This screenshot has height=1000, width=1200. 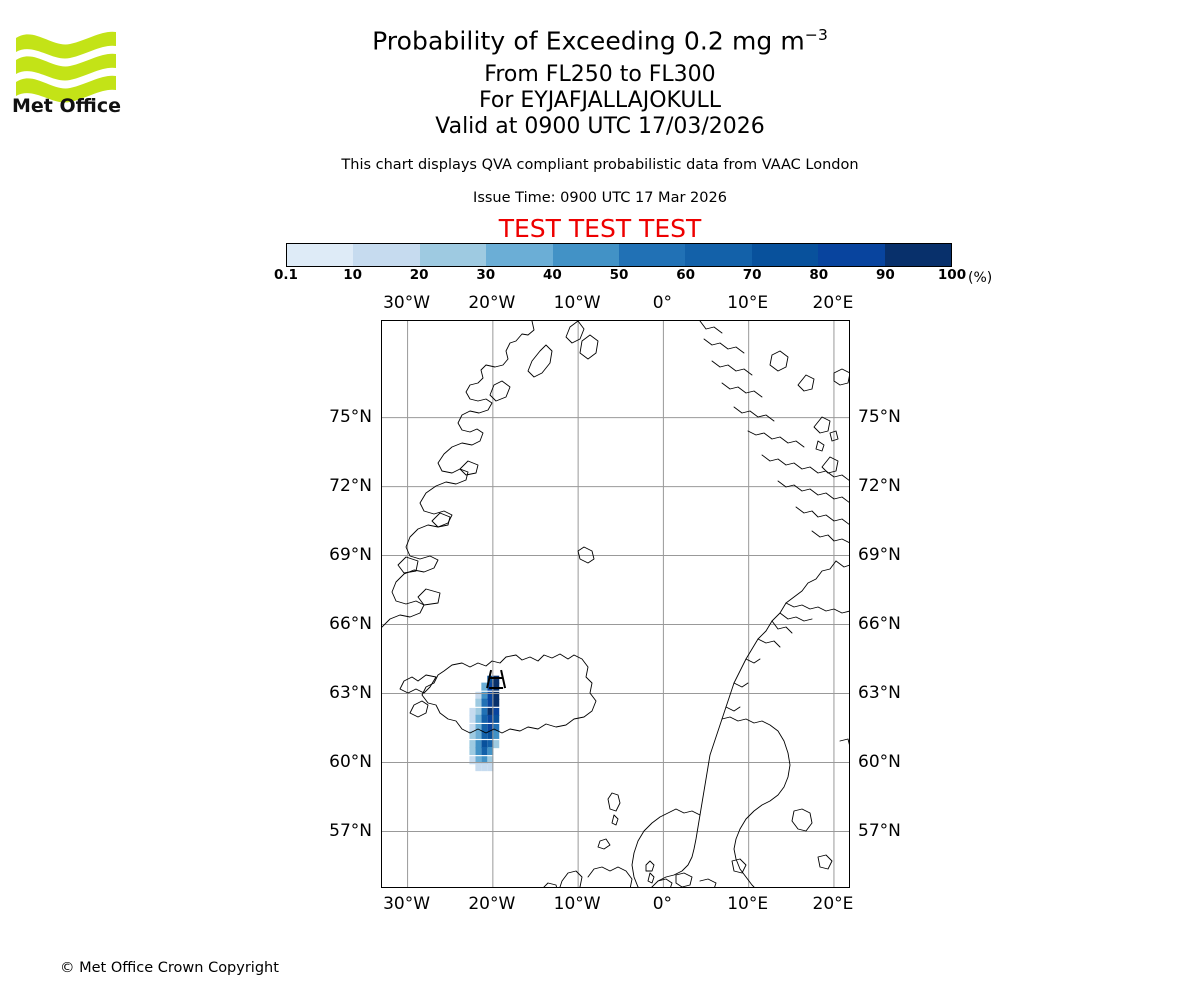 I want to click on colorbar-tick-30: 30, so click(x=486, y=275).